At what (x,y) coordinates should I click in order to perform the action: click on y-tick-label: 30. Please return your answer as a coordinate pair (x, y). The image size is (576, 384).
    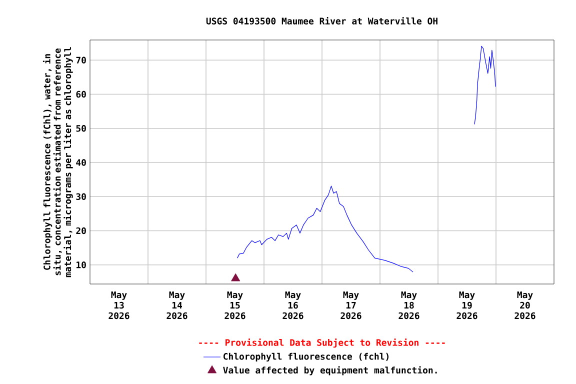
    Looking at the image, I should click on (81, 196).